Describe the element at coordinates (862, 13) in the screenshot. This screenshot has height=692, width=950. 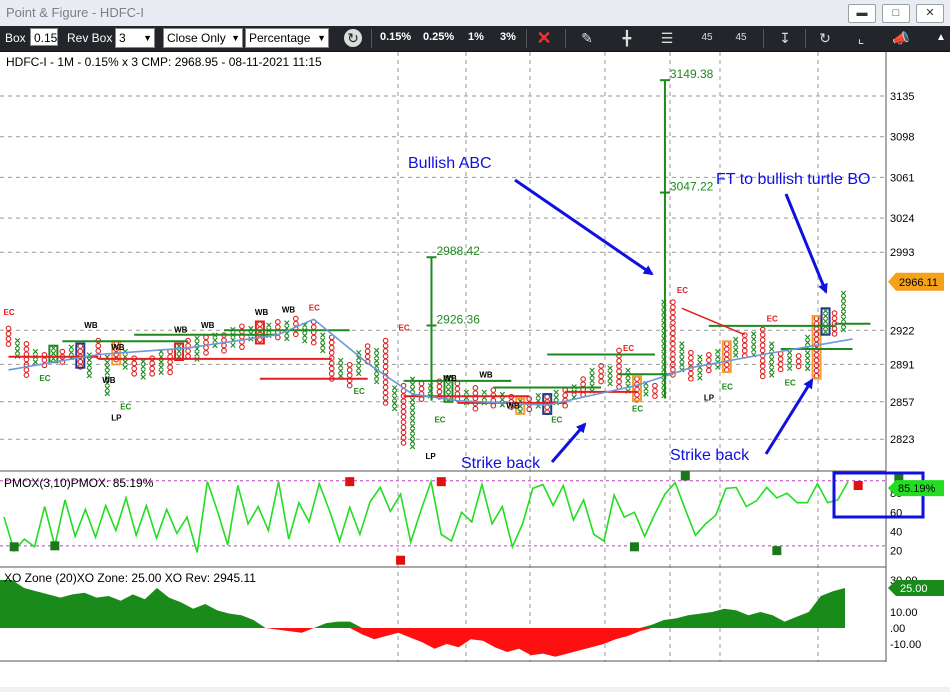
I see `minimize-button: ▬` at that location.